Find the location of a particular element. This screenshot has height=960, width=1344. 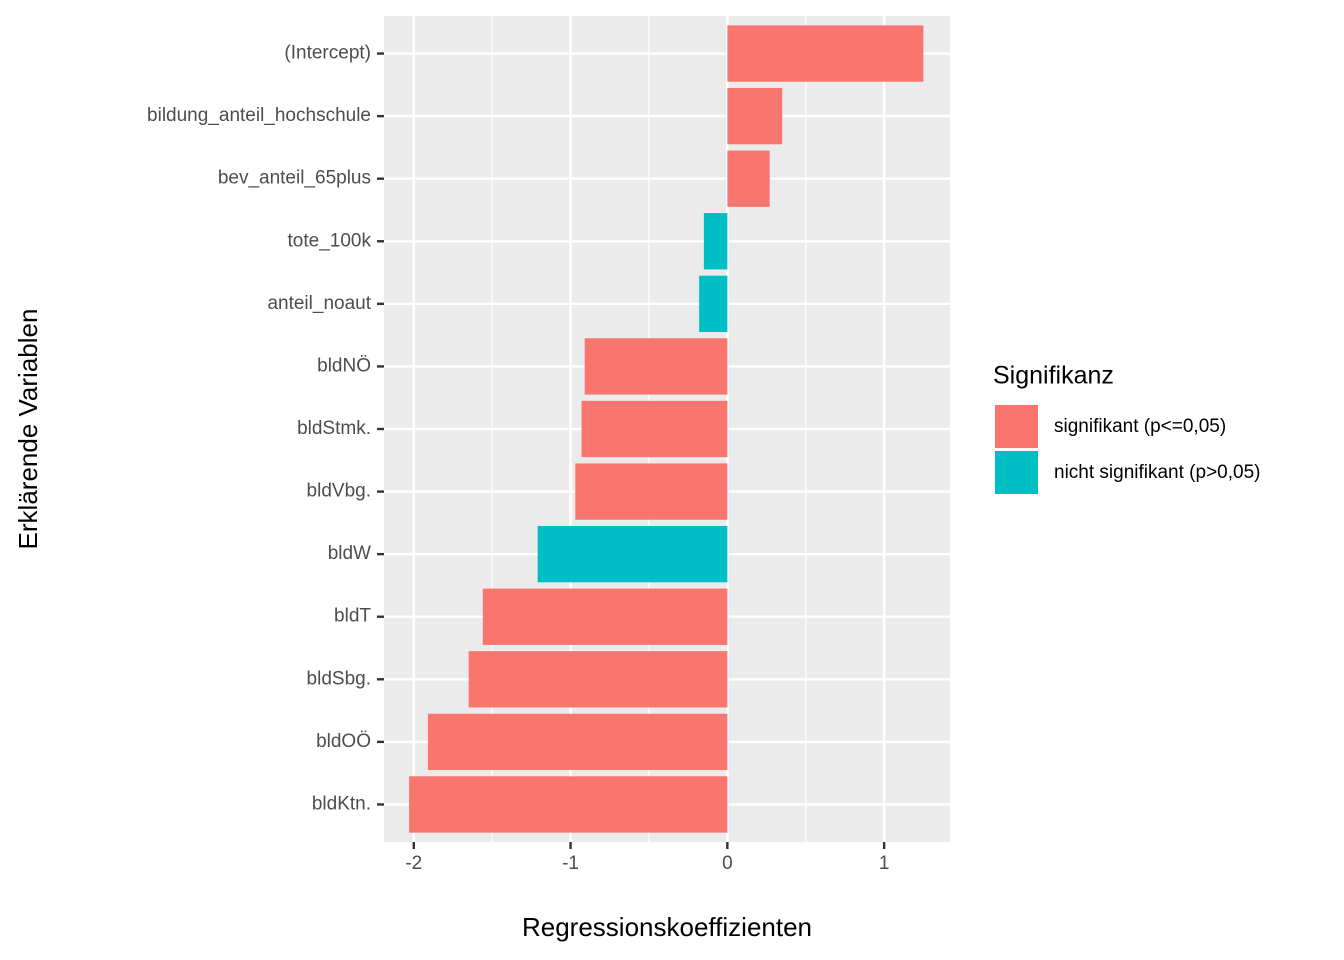

legend-title: Signifikanz is located at coordinates (1053, 376).